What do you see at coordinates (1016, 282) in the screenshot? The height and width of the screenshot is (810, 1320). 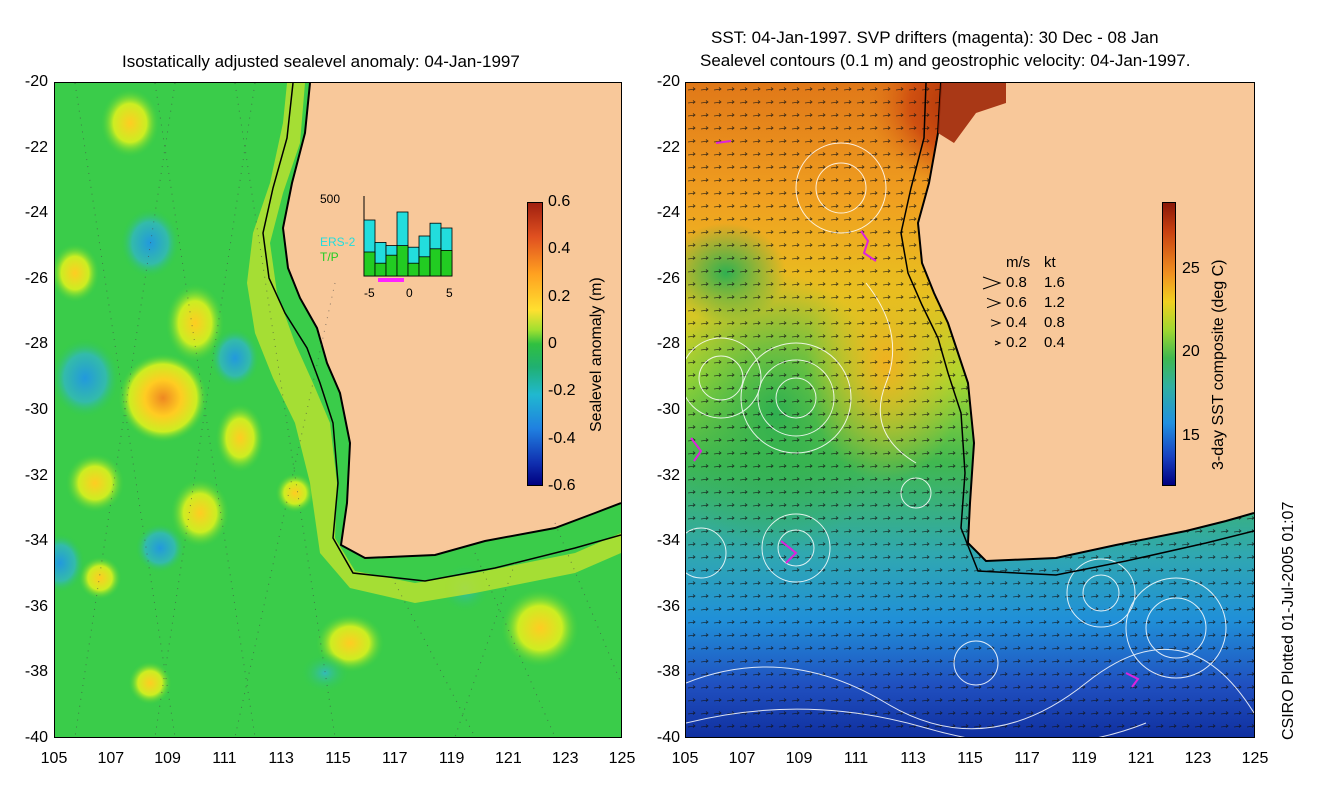 I see `velocity-legend-ms: 0.8` at bounding box center [1016, 282].